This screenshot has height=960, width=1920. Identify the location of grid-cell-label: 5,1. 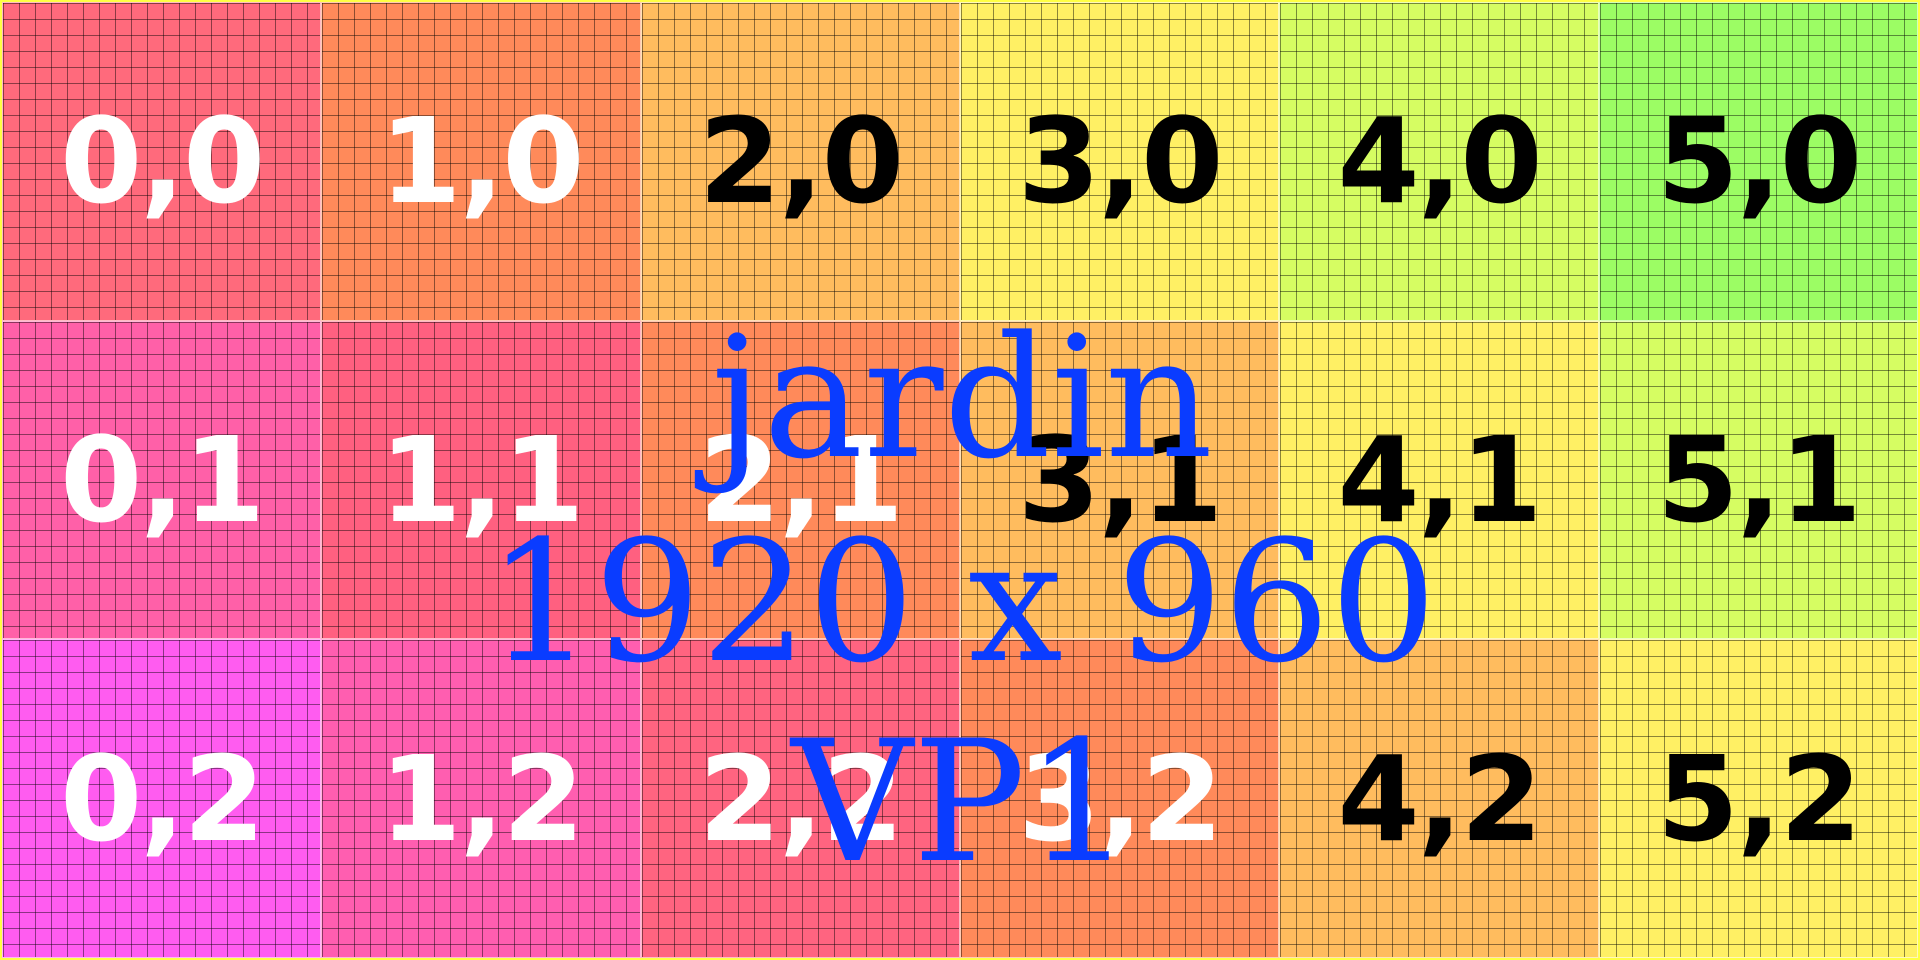
(1759, 479).